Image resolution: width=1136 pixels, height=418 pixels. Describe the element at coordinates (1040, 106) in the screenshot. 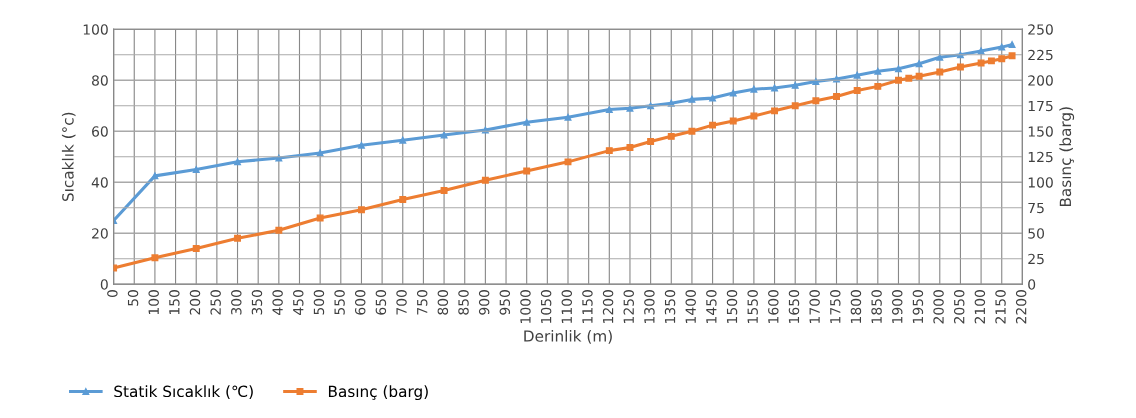

I see `y2-tick-label: 175` at that location.